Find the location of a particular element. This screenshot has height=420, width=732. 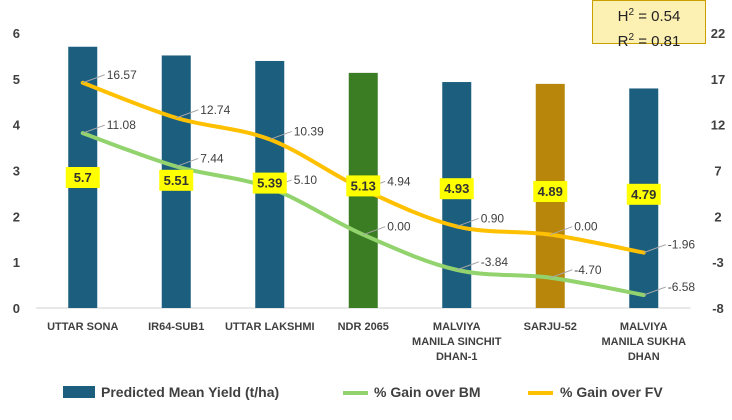

h2-stat: H2 = 0.54 is located at coordinates (649, 16).